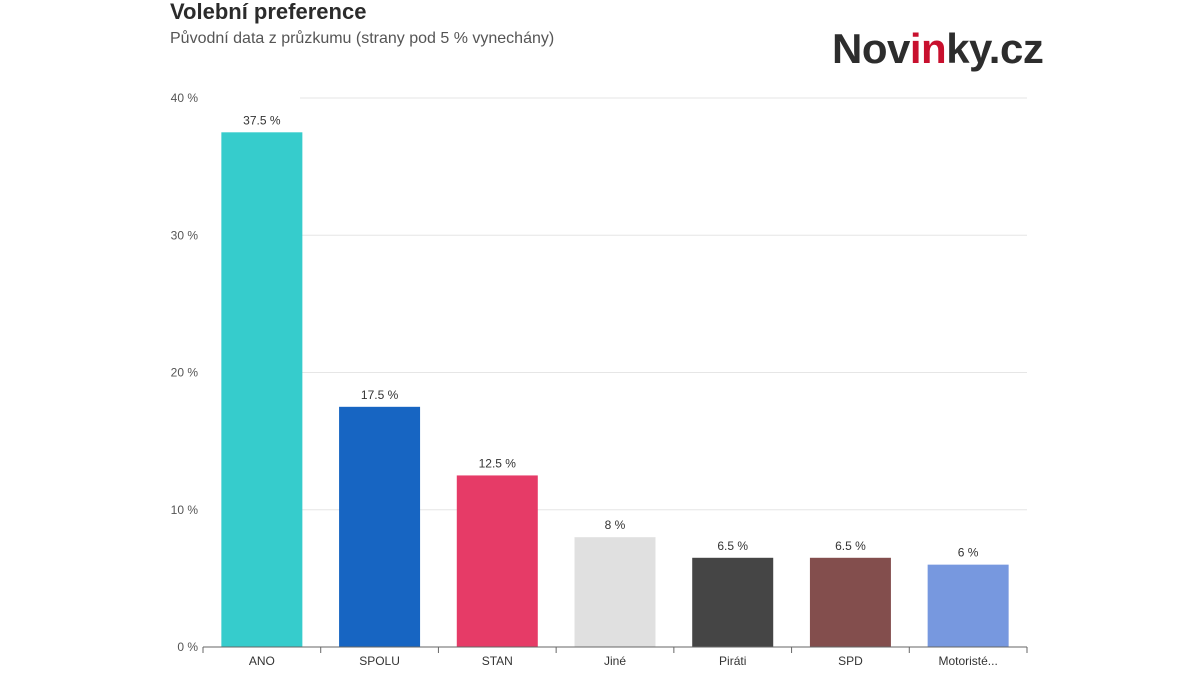  I want to click on data-label: 17.5 %, so click(380, 395).